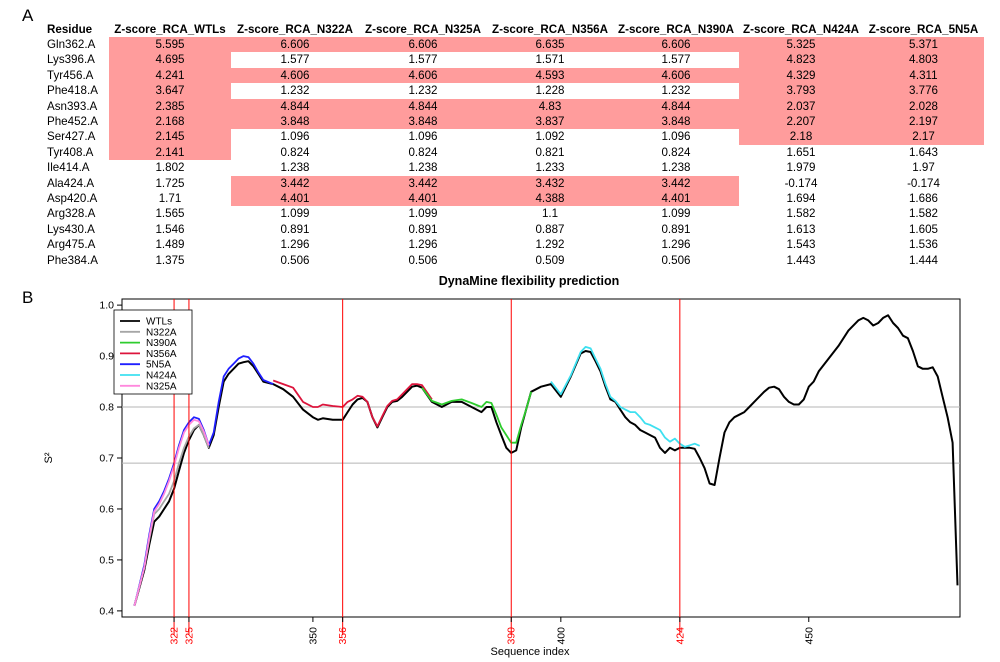 This screenshot has width=1000, height=662. Describe the element at coordinates (923, 91) in the screenshot. I see `zscore-cell: 3.776` at that location.